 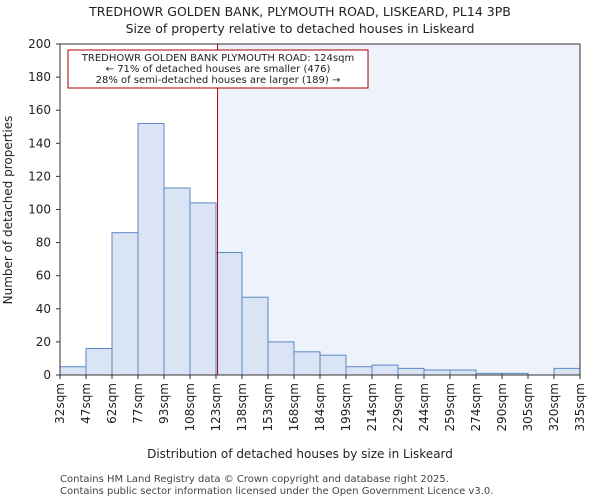 I want to click on x-tick-label: 77sqm, so click(x=138, y=403).